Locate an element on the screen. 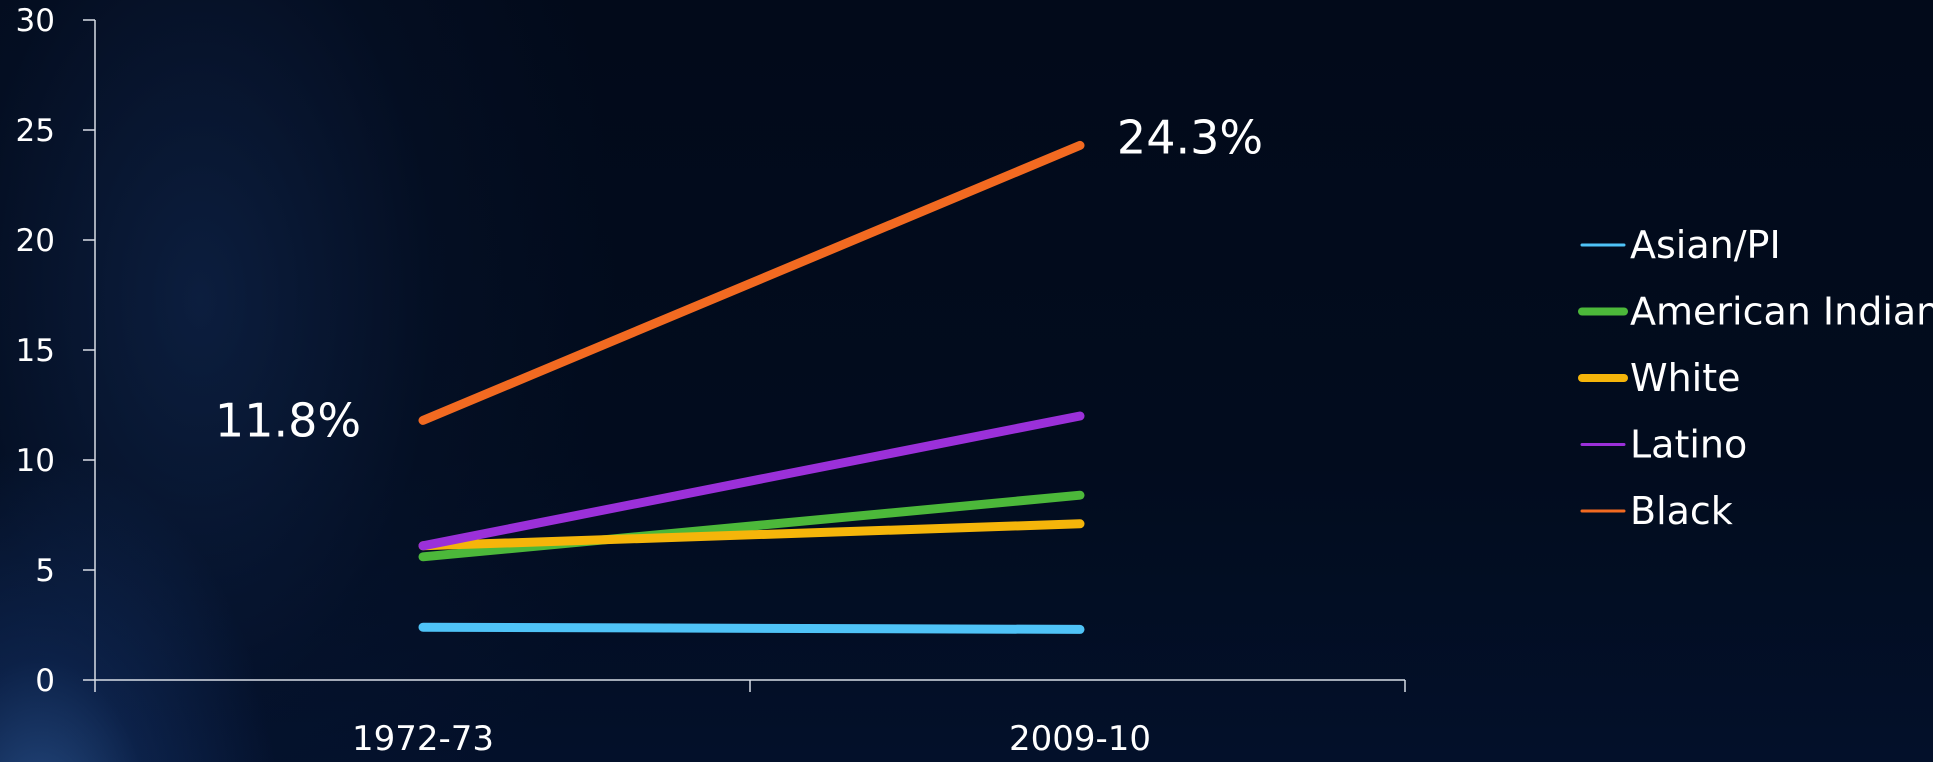  series-line-white is located at coordinates (751, 535).